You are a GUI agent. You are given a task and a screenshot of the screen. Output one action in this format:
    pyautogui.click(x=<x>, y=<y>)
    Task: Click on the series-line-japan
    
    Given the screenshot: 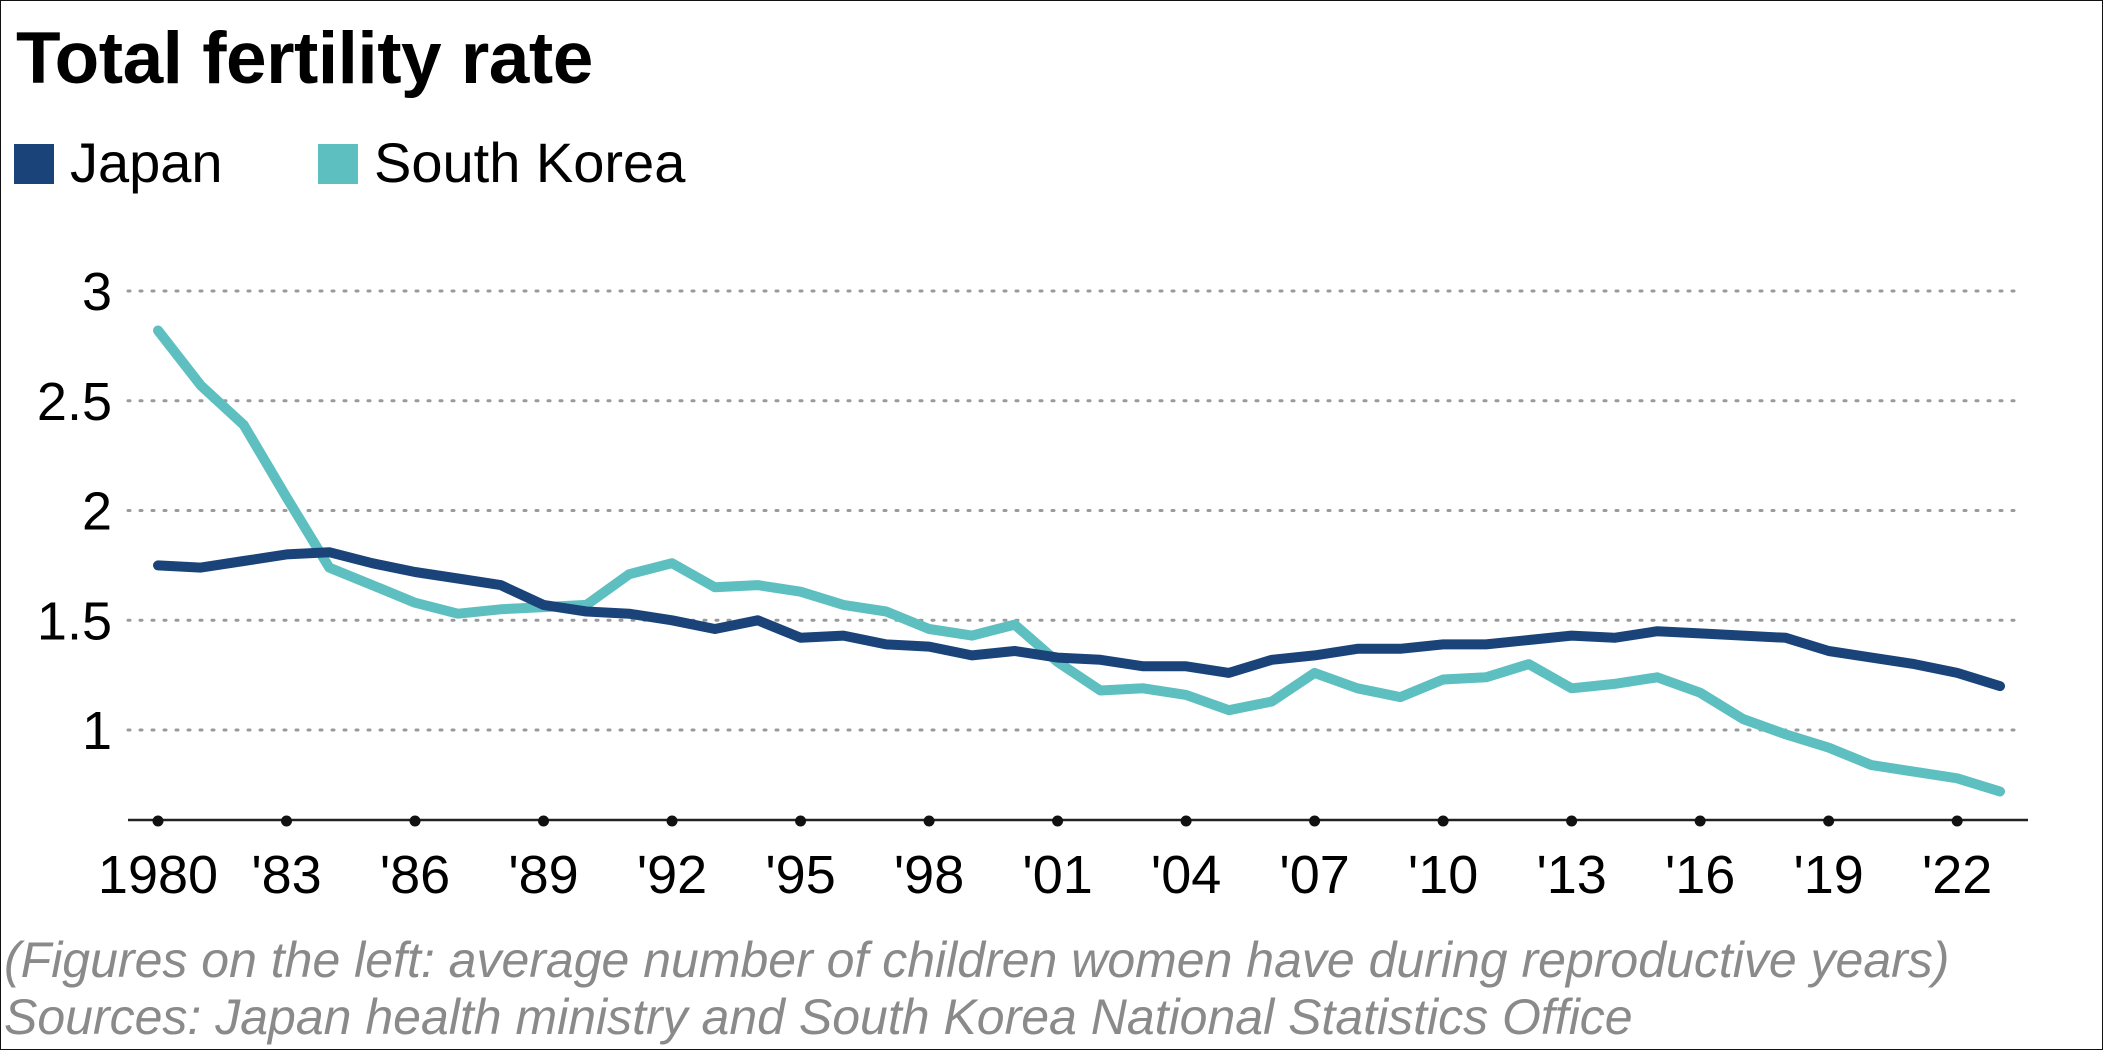 What is the action you would take?
    pyautogui.click(x=1079, y=619)
    